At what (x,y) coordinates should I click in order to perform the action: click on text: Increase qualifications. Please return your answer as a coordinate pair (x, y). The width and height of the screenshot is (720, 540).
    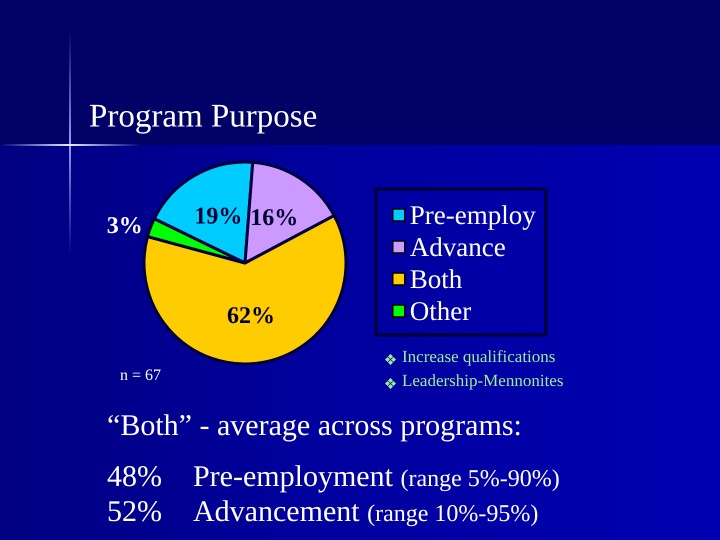
    Looking at the image, I should click on (479, 357).